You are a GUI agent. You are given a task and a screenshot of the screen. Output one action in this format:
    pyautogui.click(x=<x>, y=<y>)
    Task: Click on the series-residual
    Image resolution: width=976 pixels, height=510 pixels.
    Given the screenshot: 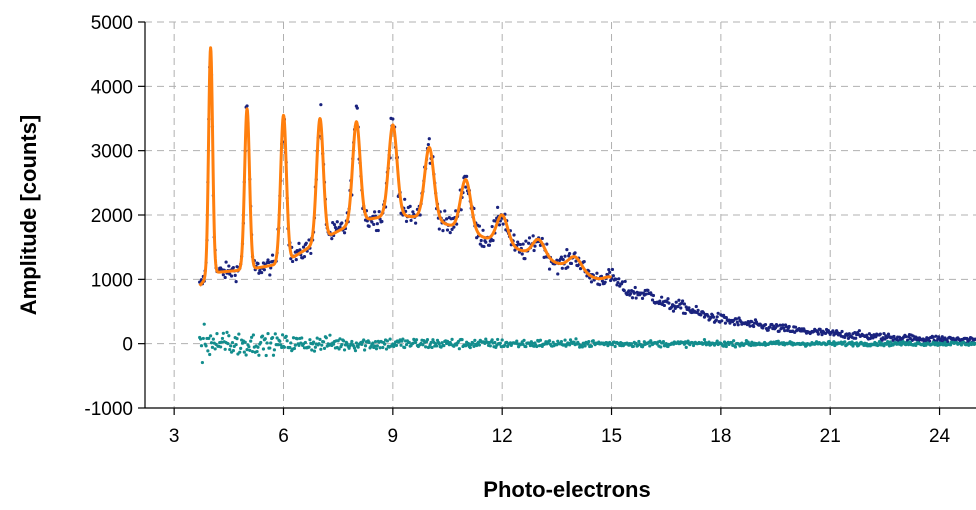 What is the action you would take?
    pyautogui.click(x=587, y=343)
    